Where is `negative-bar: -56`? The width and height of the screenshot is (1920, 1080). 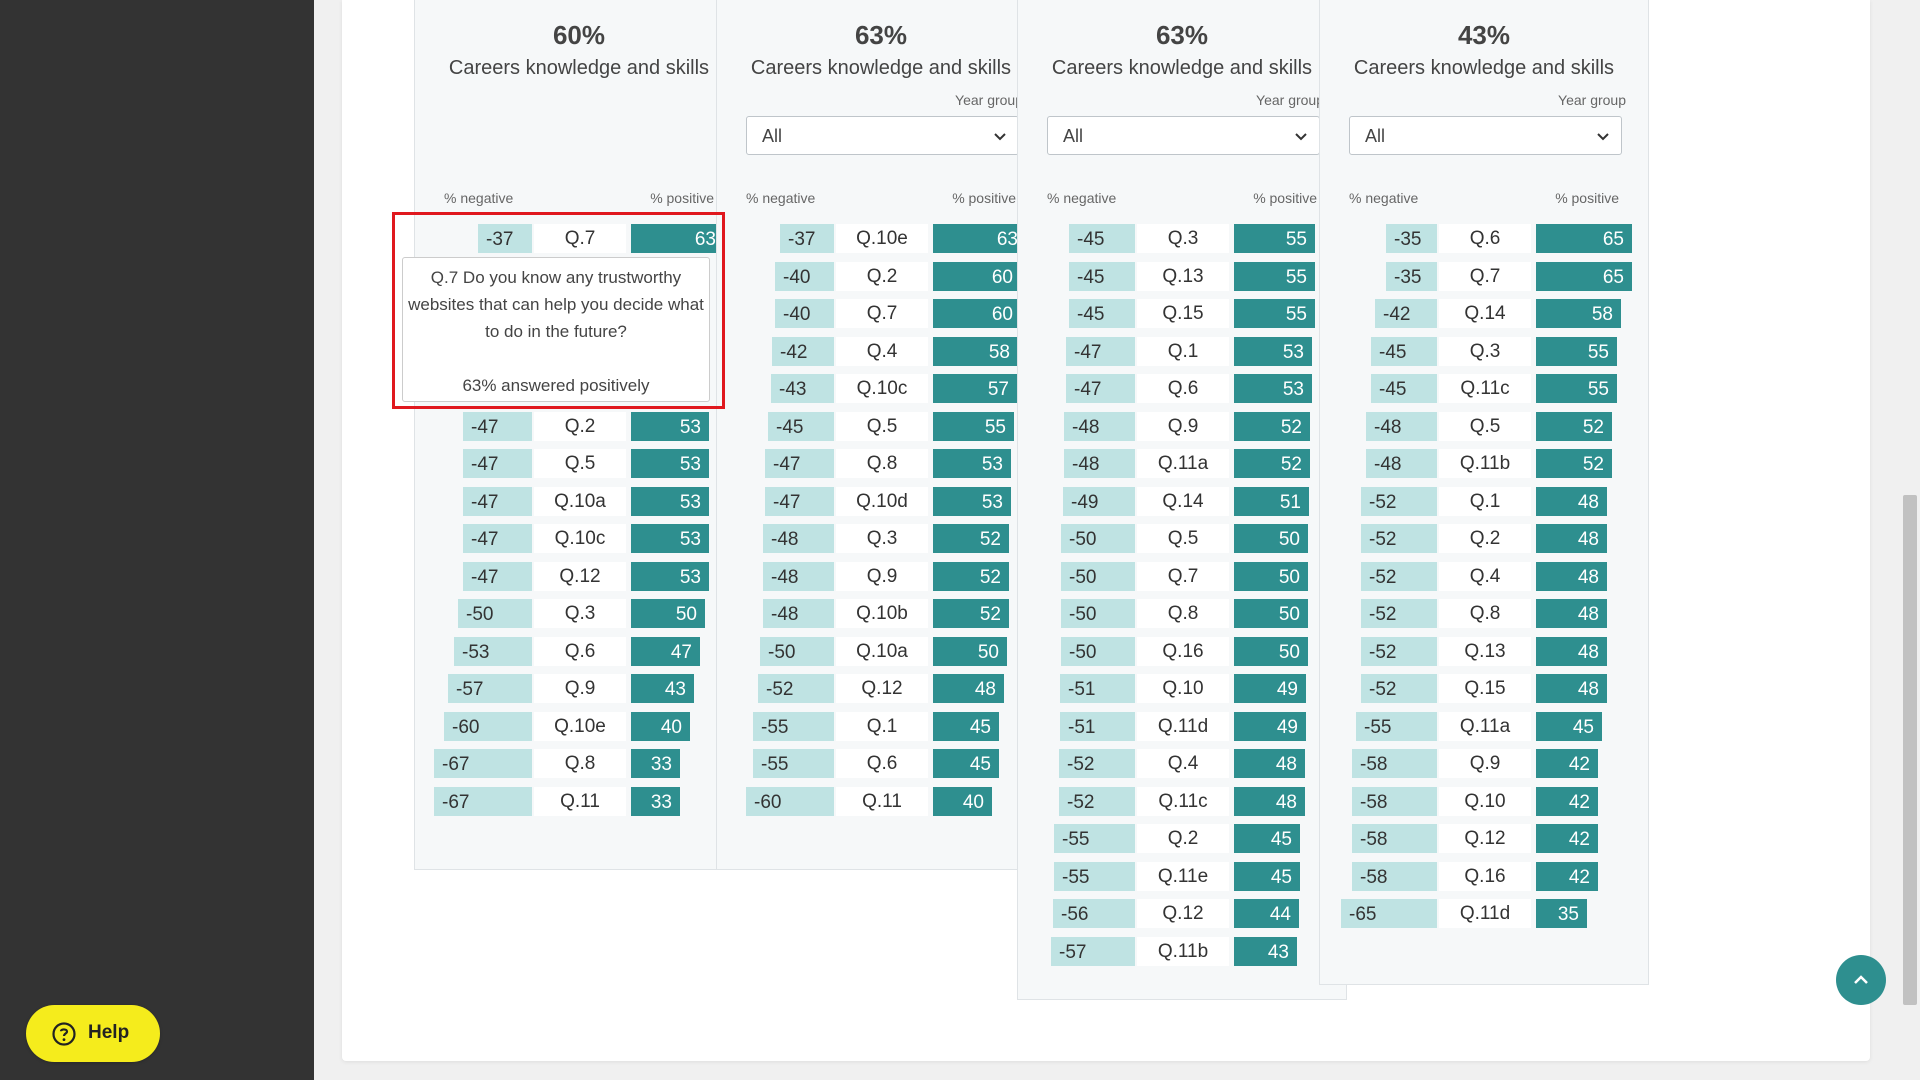 negative-bar: -56 is located at coordinates (1094, 913).